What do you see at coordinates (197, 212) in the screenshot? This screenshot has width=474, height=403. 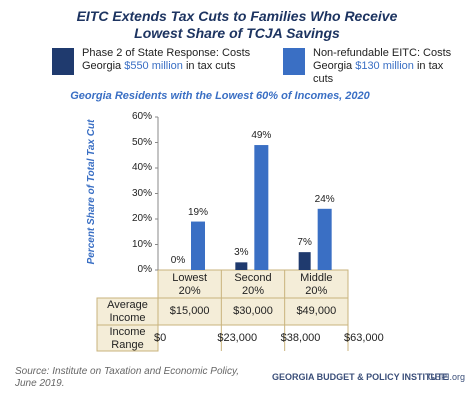 I see `data-label: 19%` at bounding box center [197, 212].